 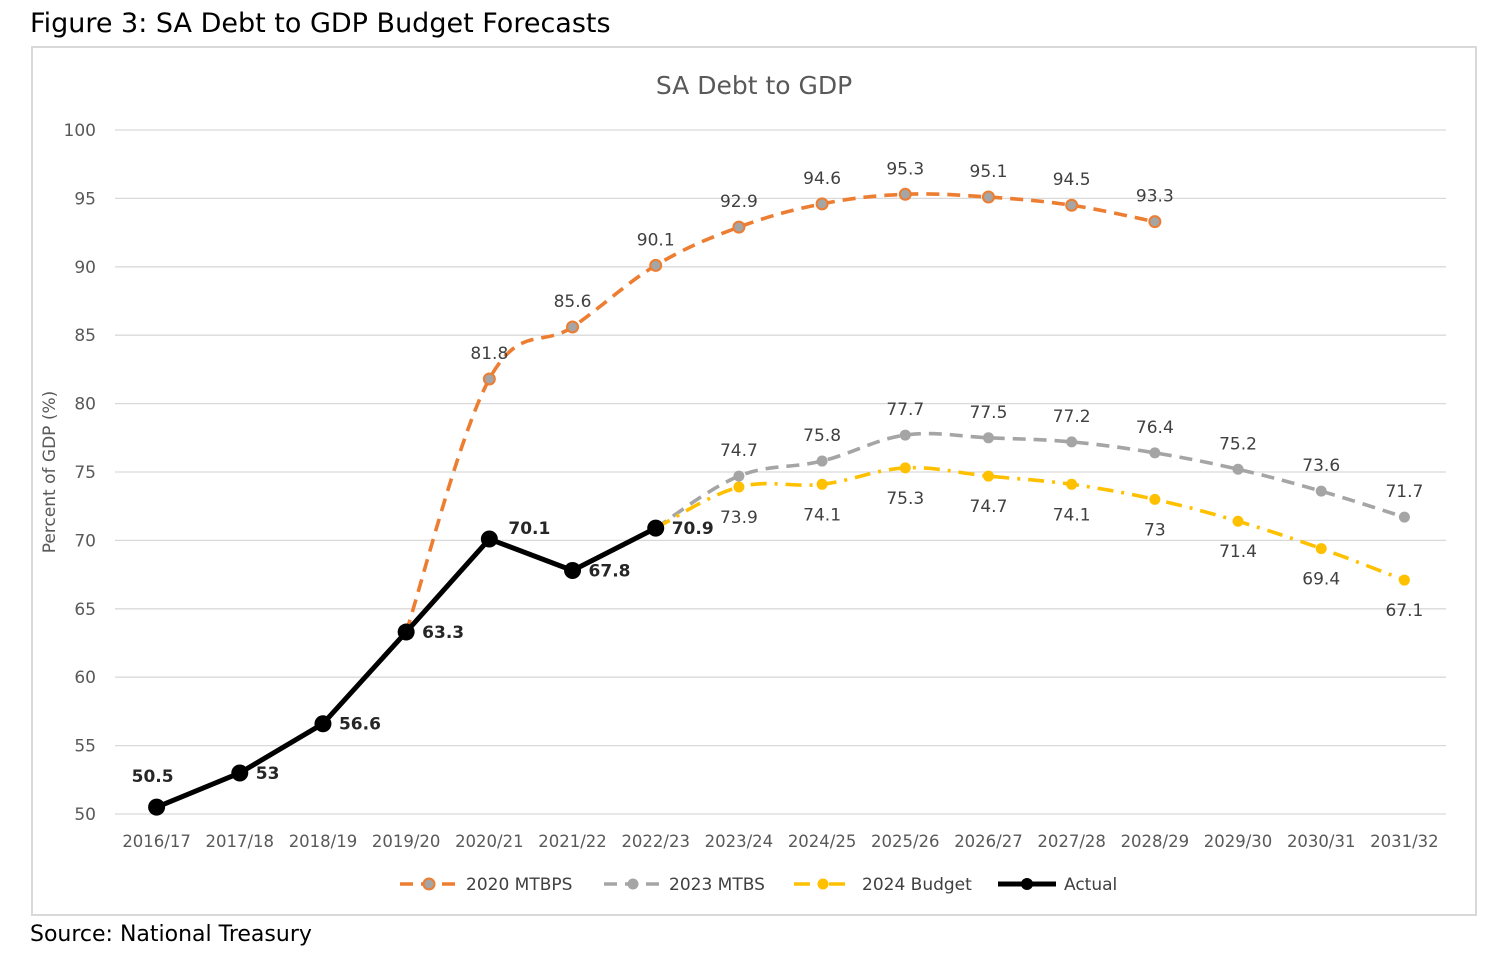 What do you see at coordinates (1321, 841) in the screenshot?
I see `x-tick-label: 2030/31` at bounding box center [1321, 841].